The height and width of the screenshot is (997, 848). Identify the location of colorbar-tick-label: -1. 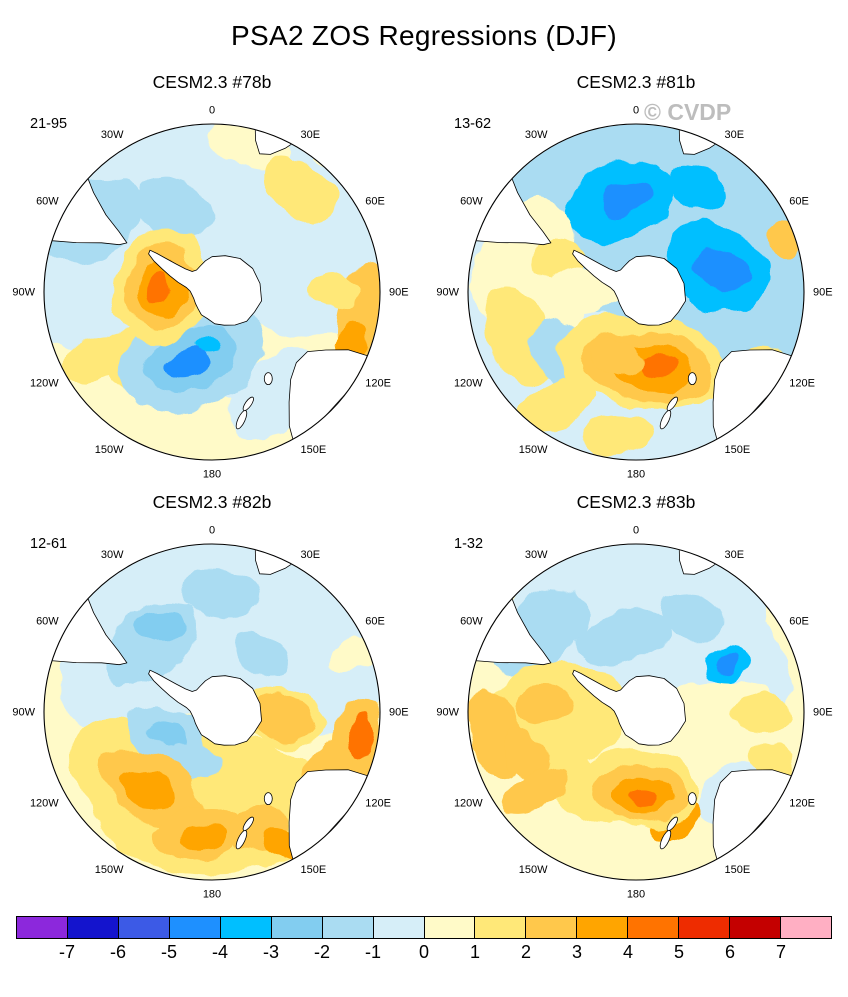
(373, 952).